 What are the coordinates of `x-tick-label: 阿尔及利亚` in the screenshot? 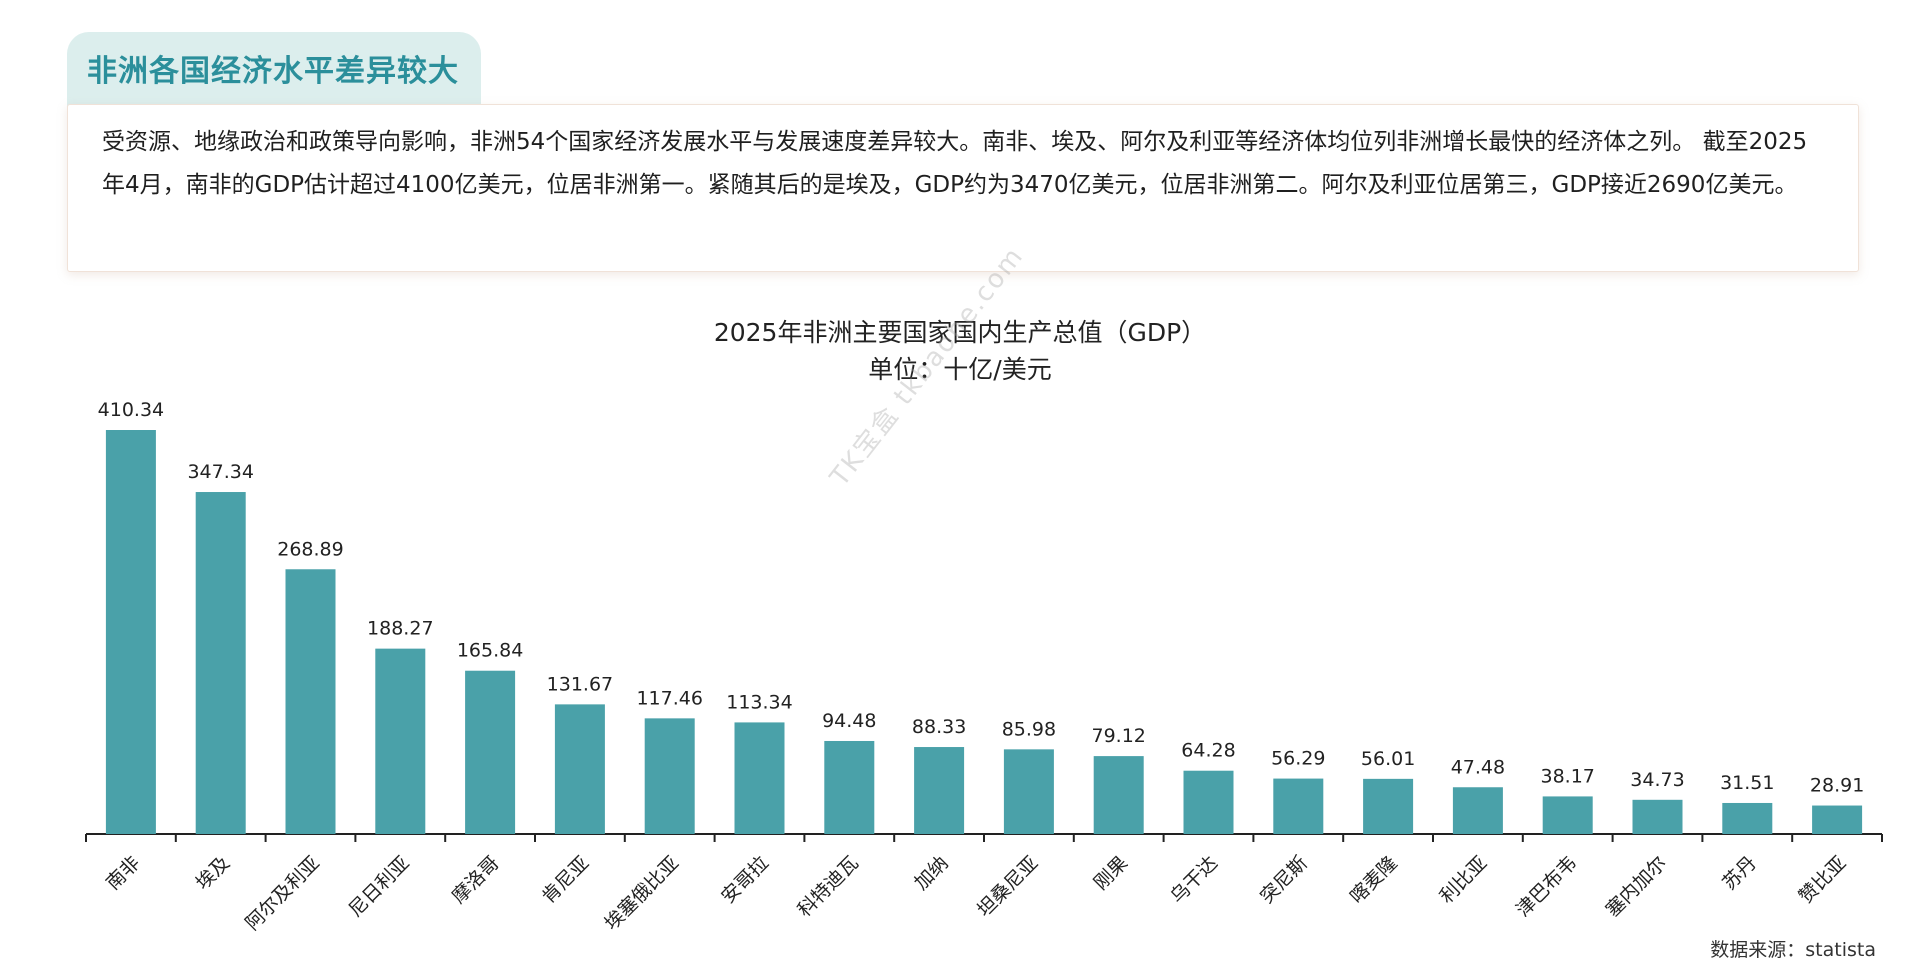 It's located at (282, 893).